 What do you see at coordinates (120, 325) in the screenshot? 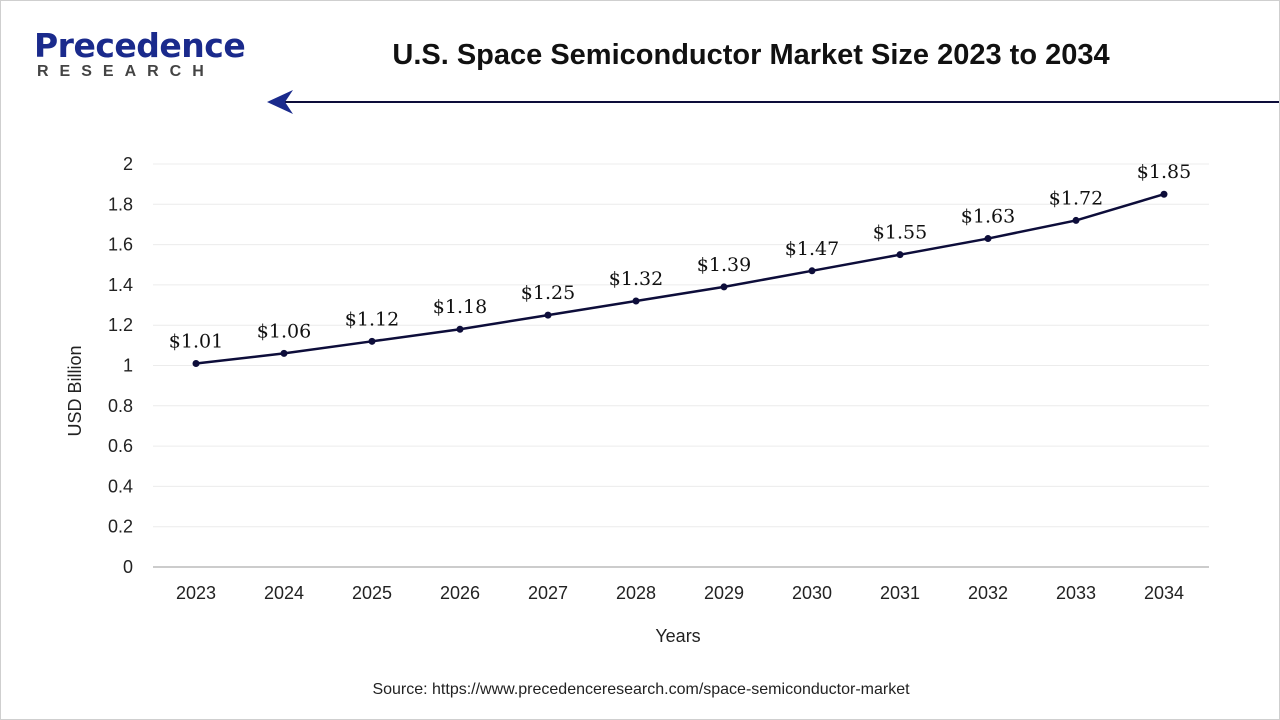
I see `y-tick-label: 1.2` at bounding box center [120, 325].